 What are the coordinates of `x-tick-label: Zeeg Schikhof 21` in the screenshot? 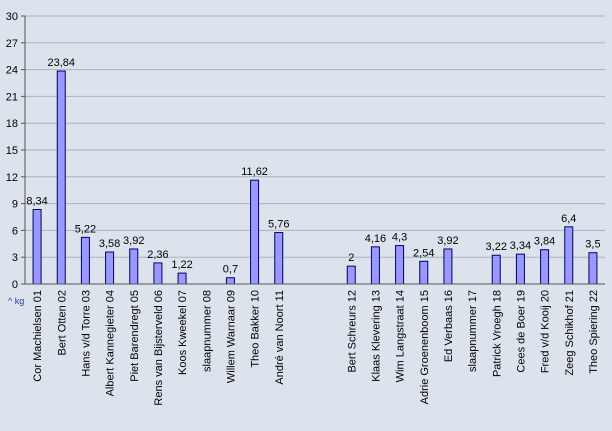 It's located at (570, 333).